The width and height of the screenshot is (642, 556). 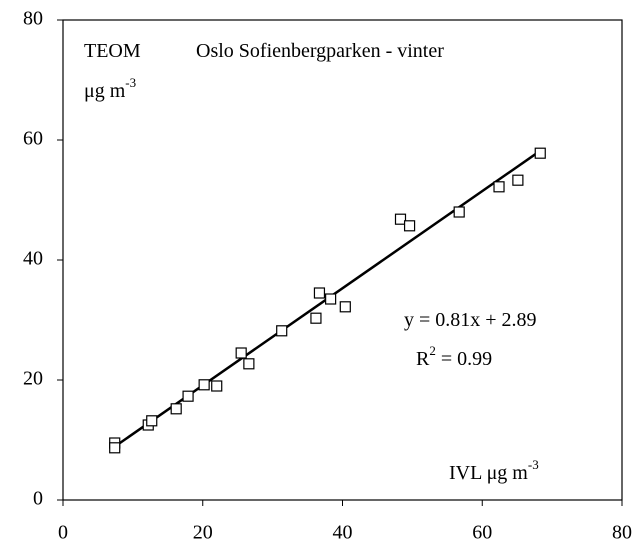 I want to click on annotation-text: μg m, so click(x=105, y=91).